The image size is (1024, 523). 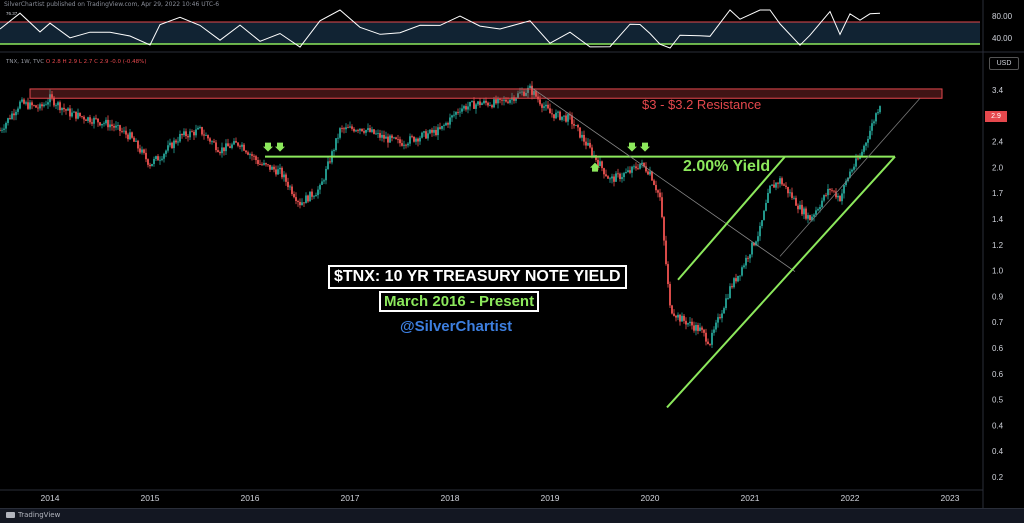 What do you see at coordinates (33, 515) in the screenshot?
I see `tradingview-logo: TradingView` at bounding box center [33, 515].